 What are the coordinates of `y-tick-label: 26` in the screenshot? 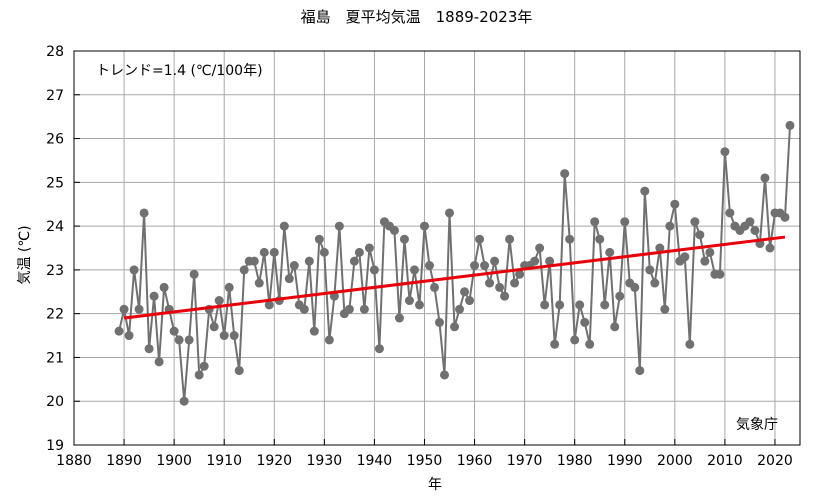 It's located at (55, 140).